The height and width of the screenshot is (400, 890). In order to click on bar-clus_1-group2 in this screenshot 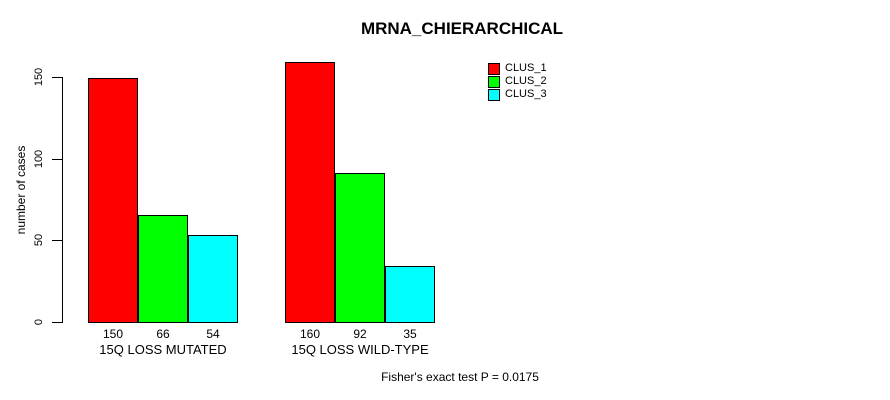, I will do `click(310, 192)`.